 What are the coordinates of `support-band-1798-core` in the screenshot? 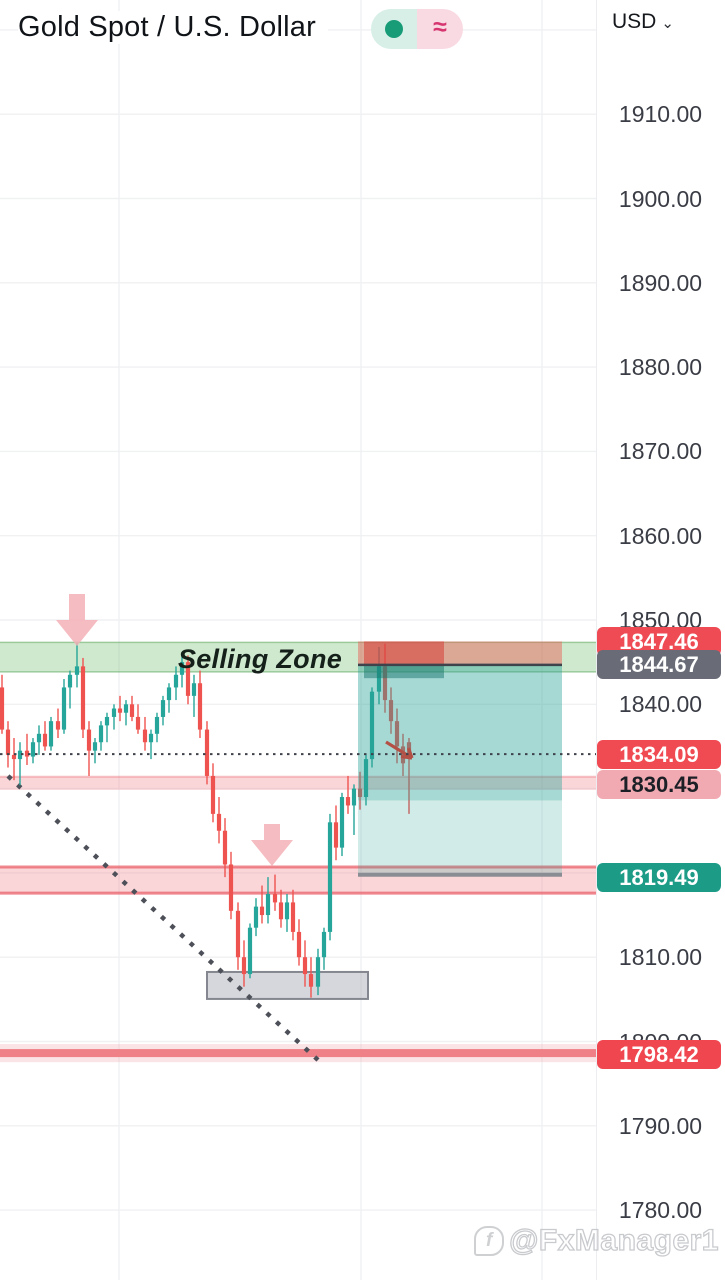 It's located at (298, 1053).